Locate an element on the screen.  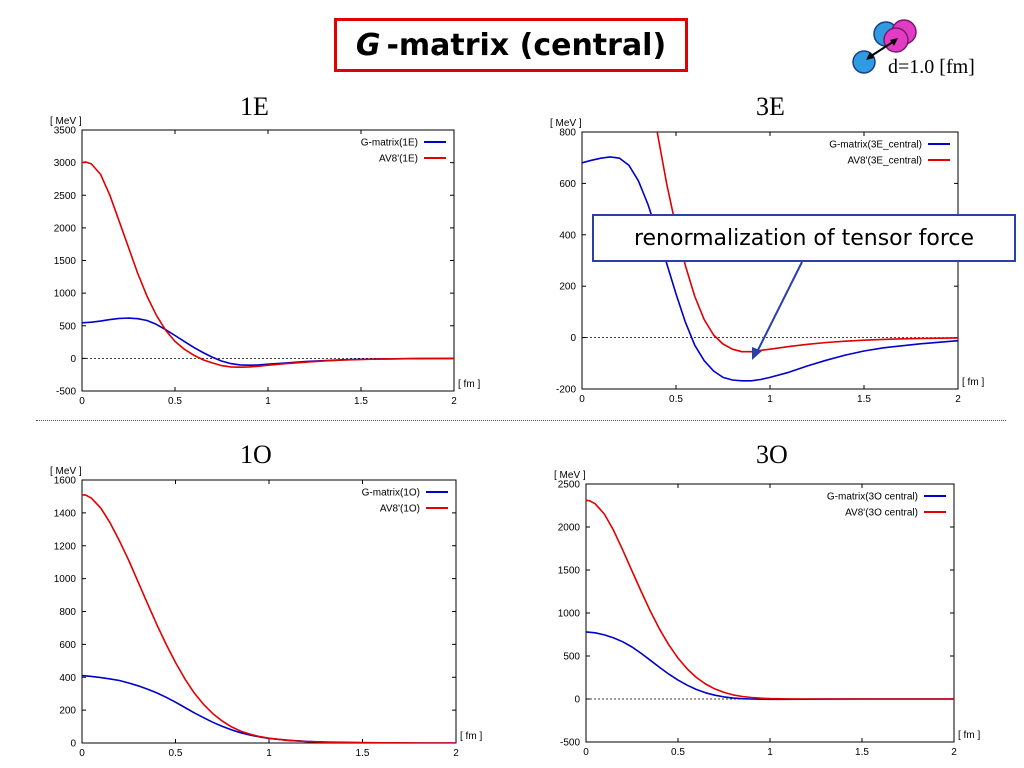
slide-title-rest: -matrix (central) is located at coordinates (526, 45).